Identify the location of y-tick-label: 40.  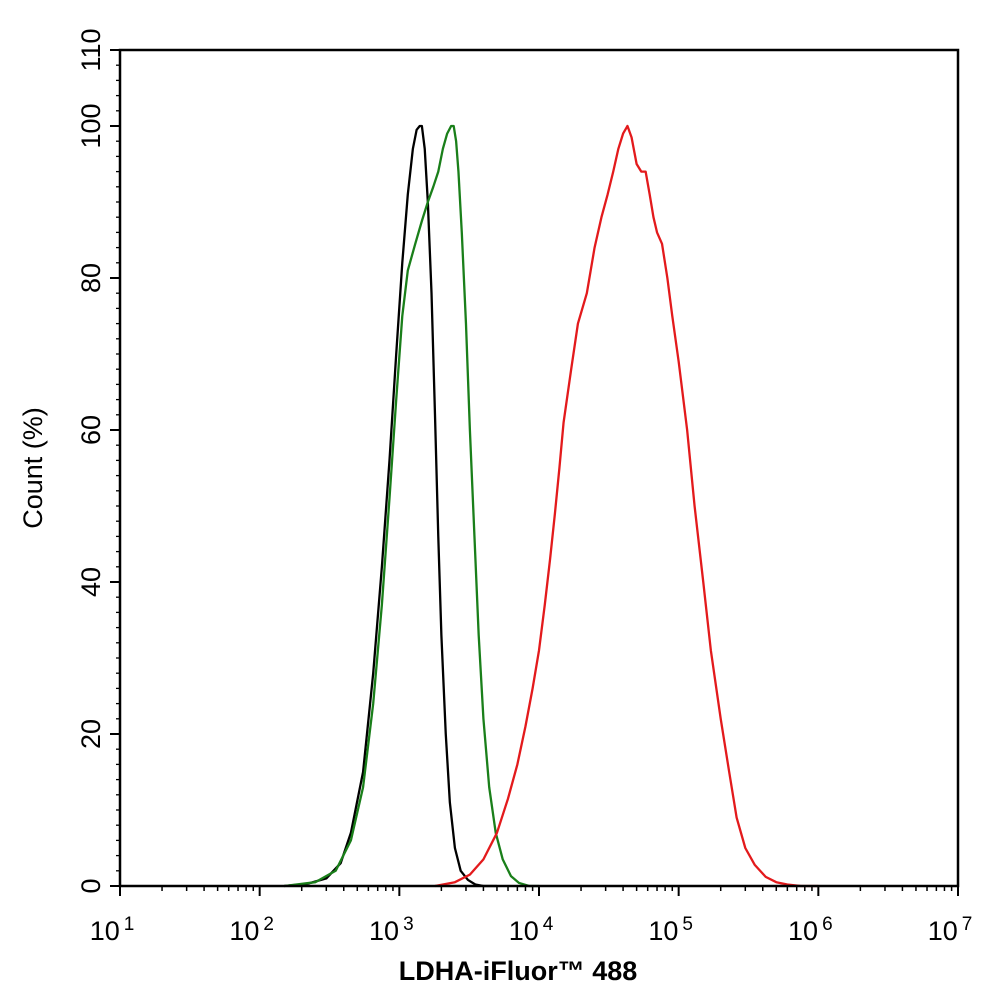
(91, 582).